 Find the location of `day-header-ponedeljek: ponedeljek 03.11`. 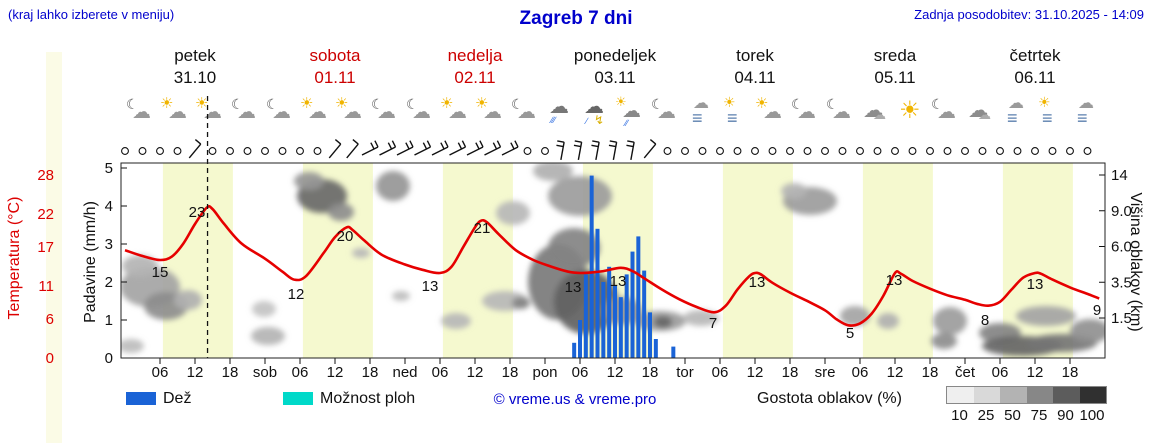

day-header-ponedeljek: ponedeljek 03.11 is located at coordinates (615, 67).